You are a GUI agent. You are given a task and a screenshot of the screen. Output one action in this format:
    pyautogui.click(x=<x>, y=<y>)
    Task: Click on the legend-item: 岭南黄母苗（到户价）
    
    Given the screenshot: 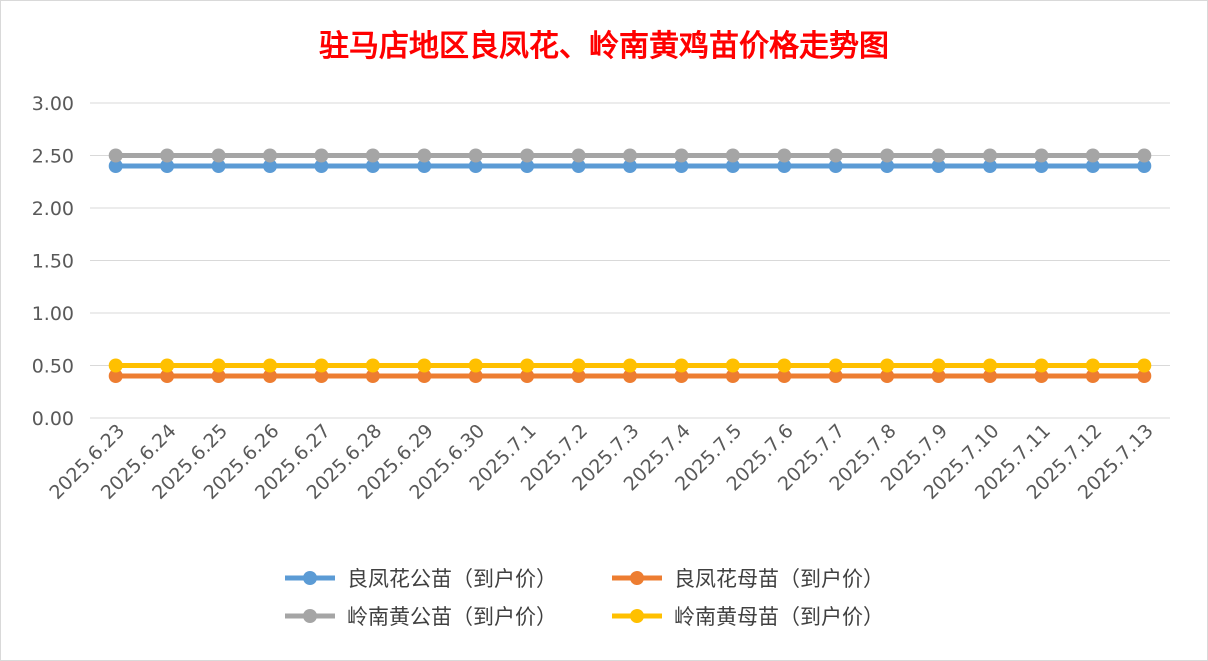 What is the action you would take?
    pyautogui.click(x=748, y=617)
    